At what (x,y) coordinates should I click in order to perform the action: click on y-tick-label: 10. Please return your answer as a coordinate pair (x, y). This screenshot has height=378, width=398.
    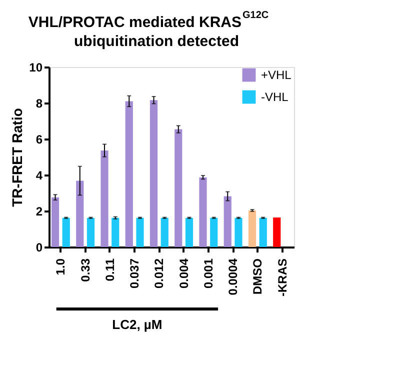
    Looking at the image, I should click on (36, 67).